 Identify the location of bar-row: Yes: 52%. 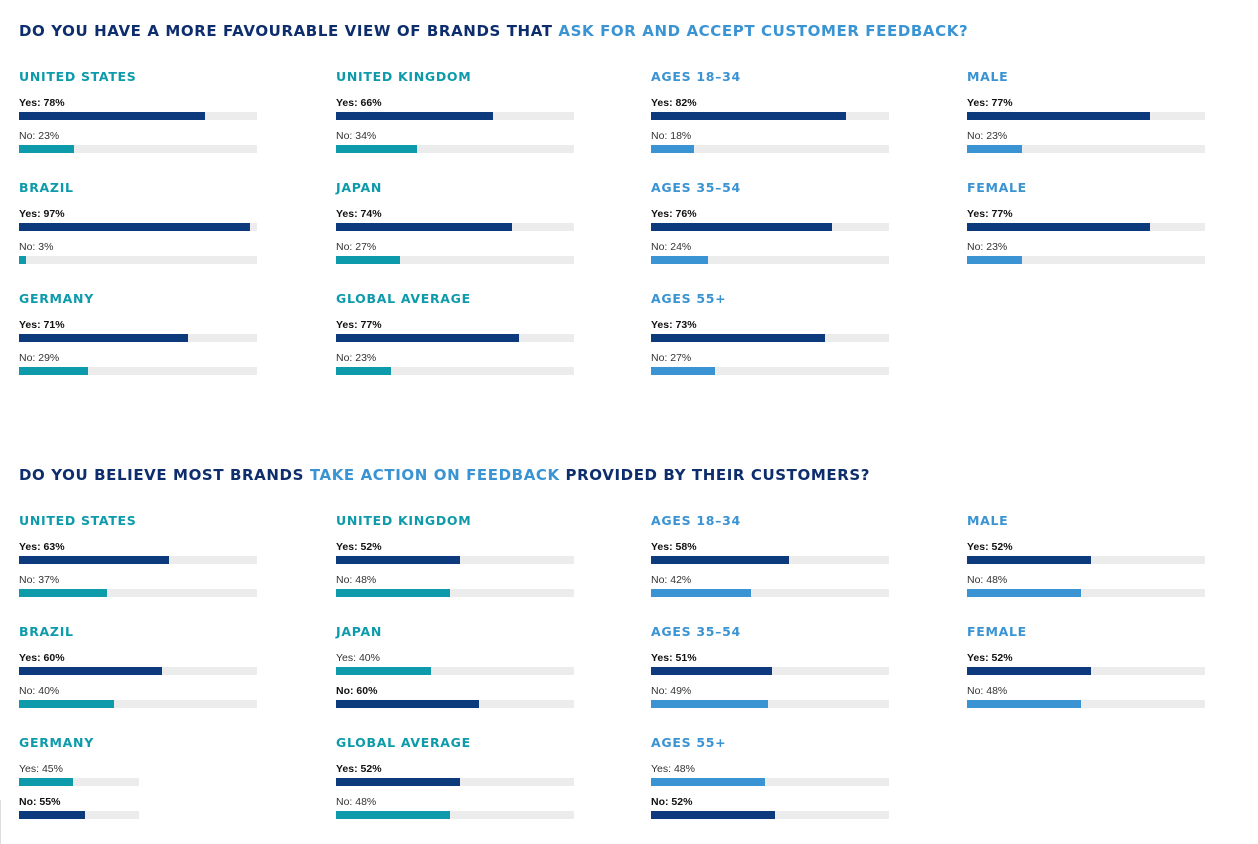
(456, 774).